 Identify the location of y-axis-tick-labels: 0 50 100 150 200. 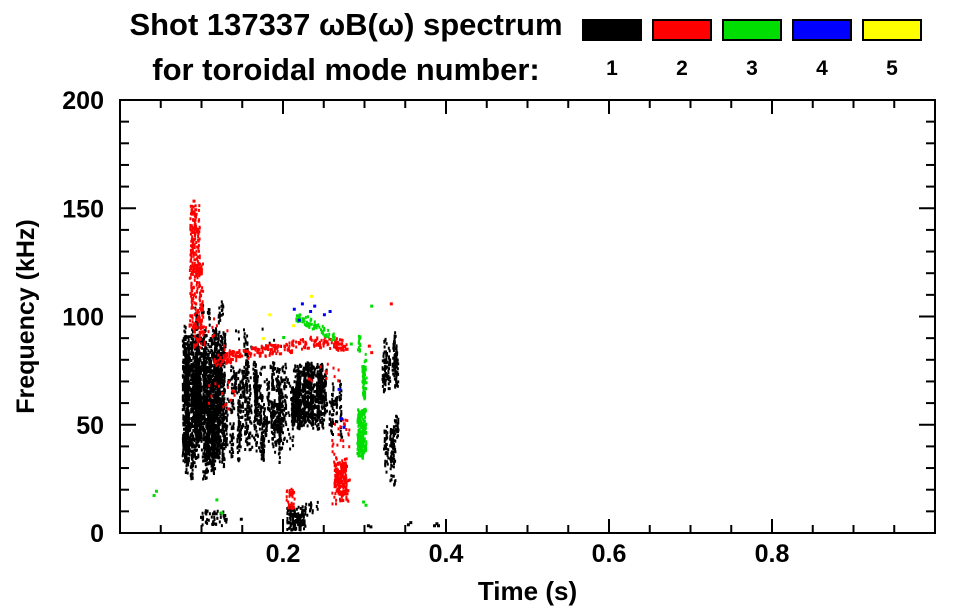
(83, 317).